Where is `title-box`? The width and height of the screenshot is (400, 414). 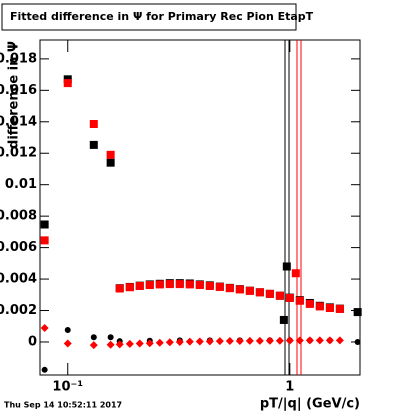
title-box is located at coordinates (149, 17).